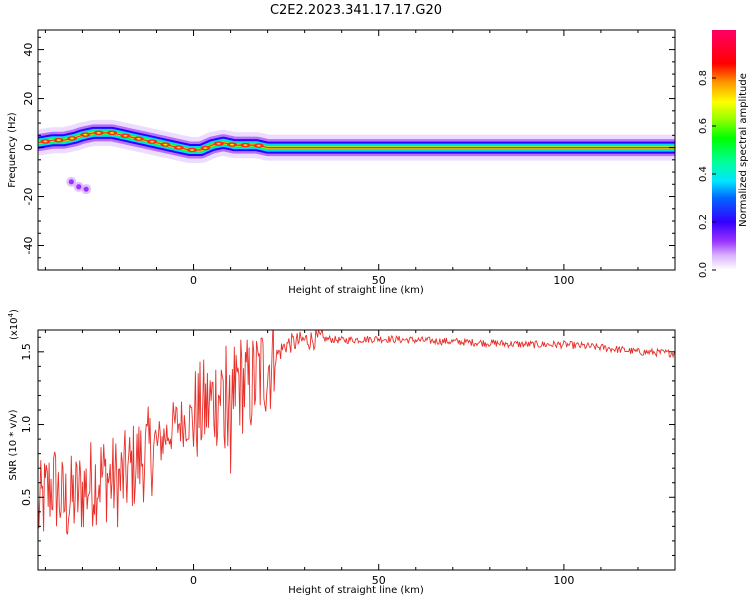 This screenshot has height=600, width=750. I want to click on colorbar-gradient, so click(724, 150).